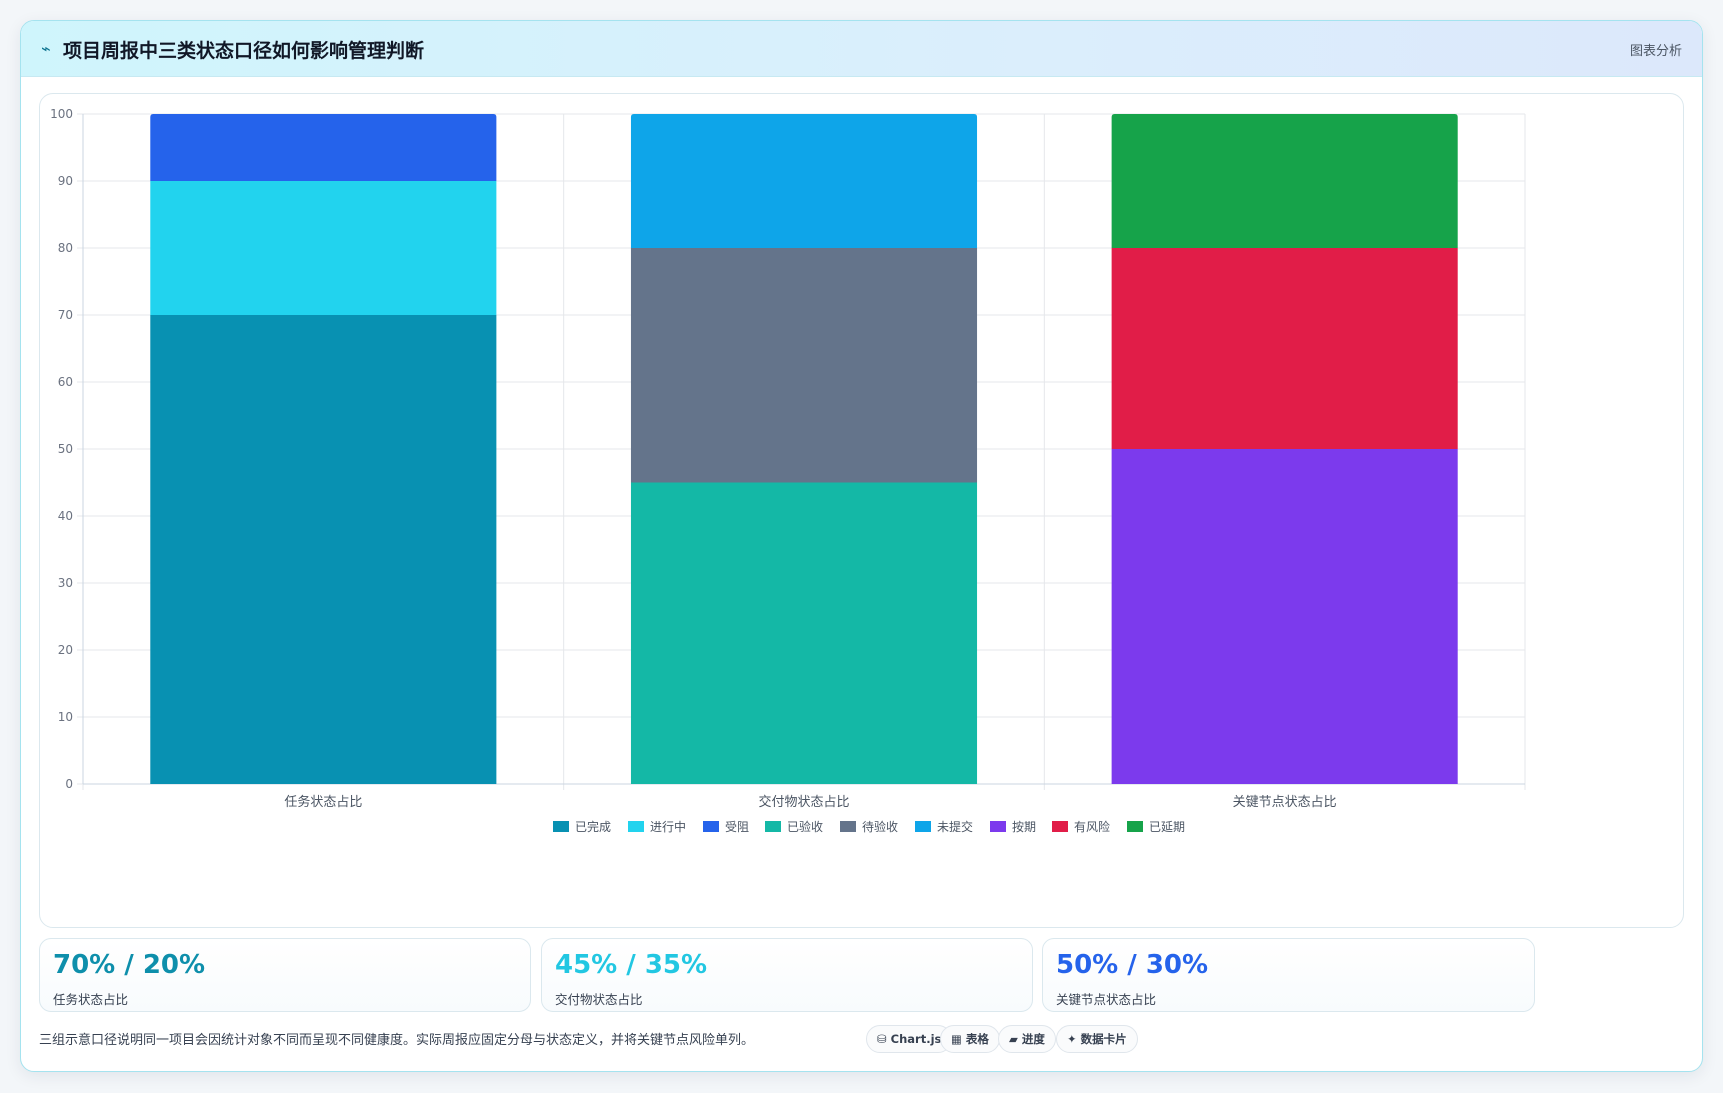 The height and width of the screenshot is (1093, 1723). What do you see at coordinates (91, 999) in the screenshot?
I see `stat-label: 任务状态占比` at bounding box center [91, 999].